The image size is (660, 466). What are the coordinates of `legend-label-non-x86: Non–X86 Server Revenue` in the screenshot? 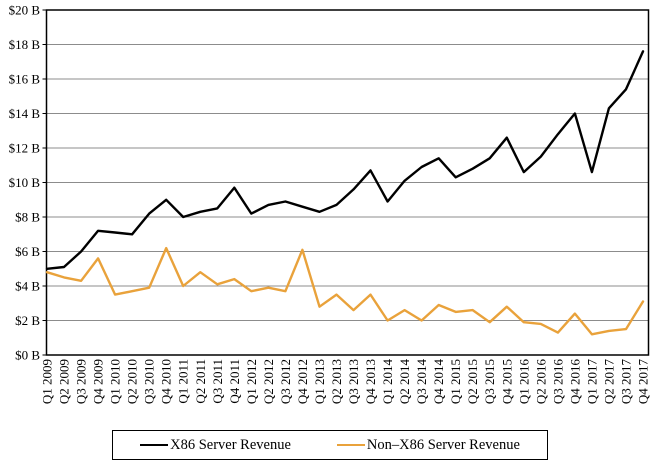 It's located at (443, 444).